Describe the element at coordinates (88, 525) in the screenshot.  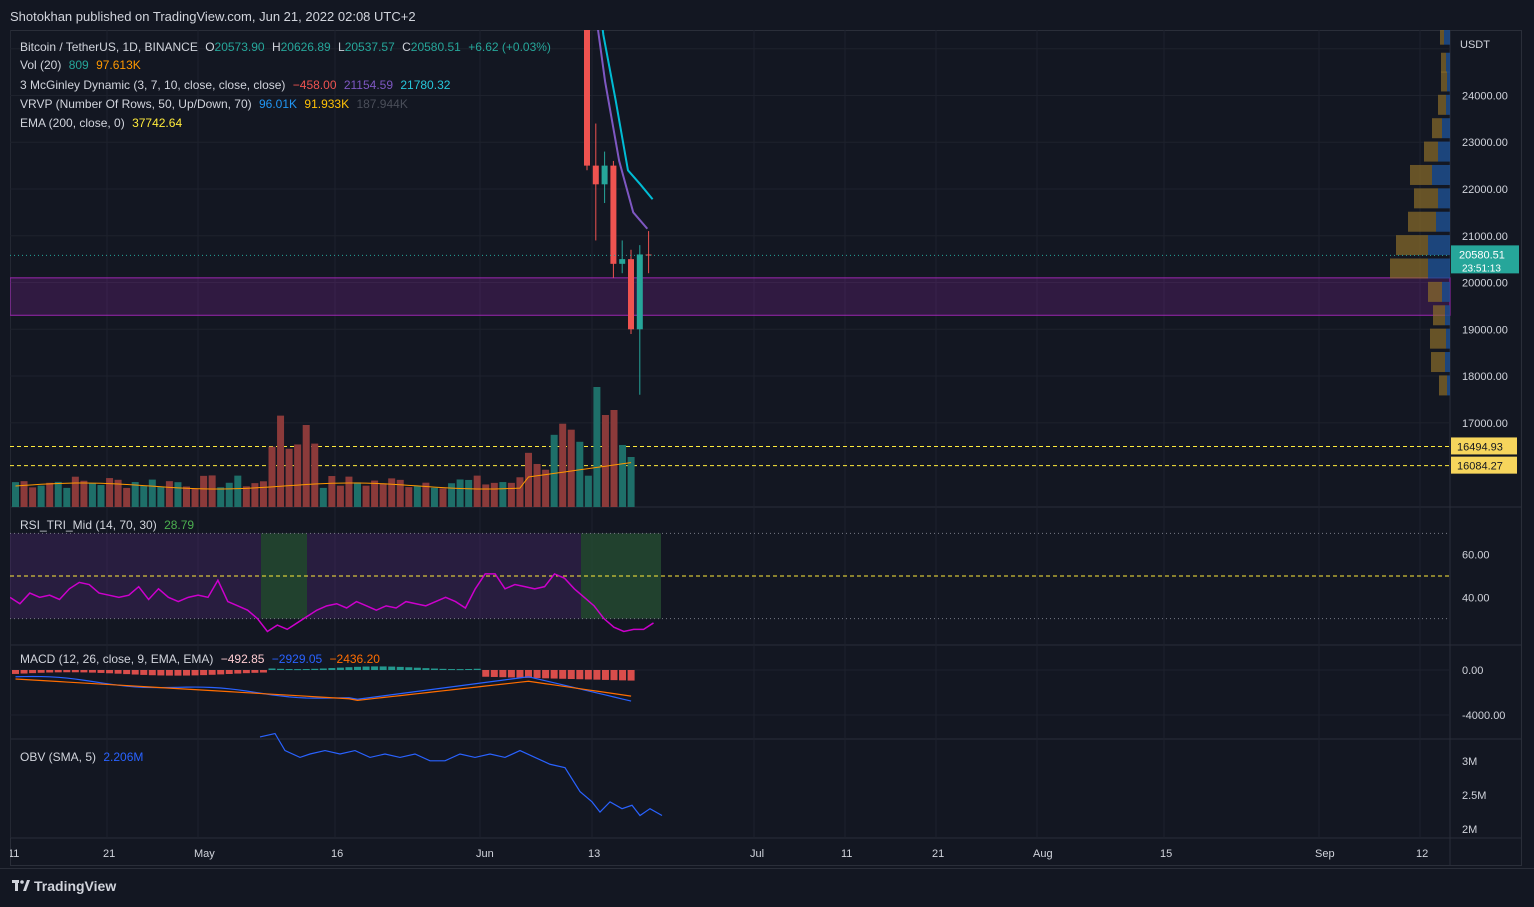
I see `rsi-title: RSI_TRI_Mid (14, 70, 30)` at that location.